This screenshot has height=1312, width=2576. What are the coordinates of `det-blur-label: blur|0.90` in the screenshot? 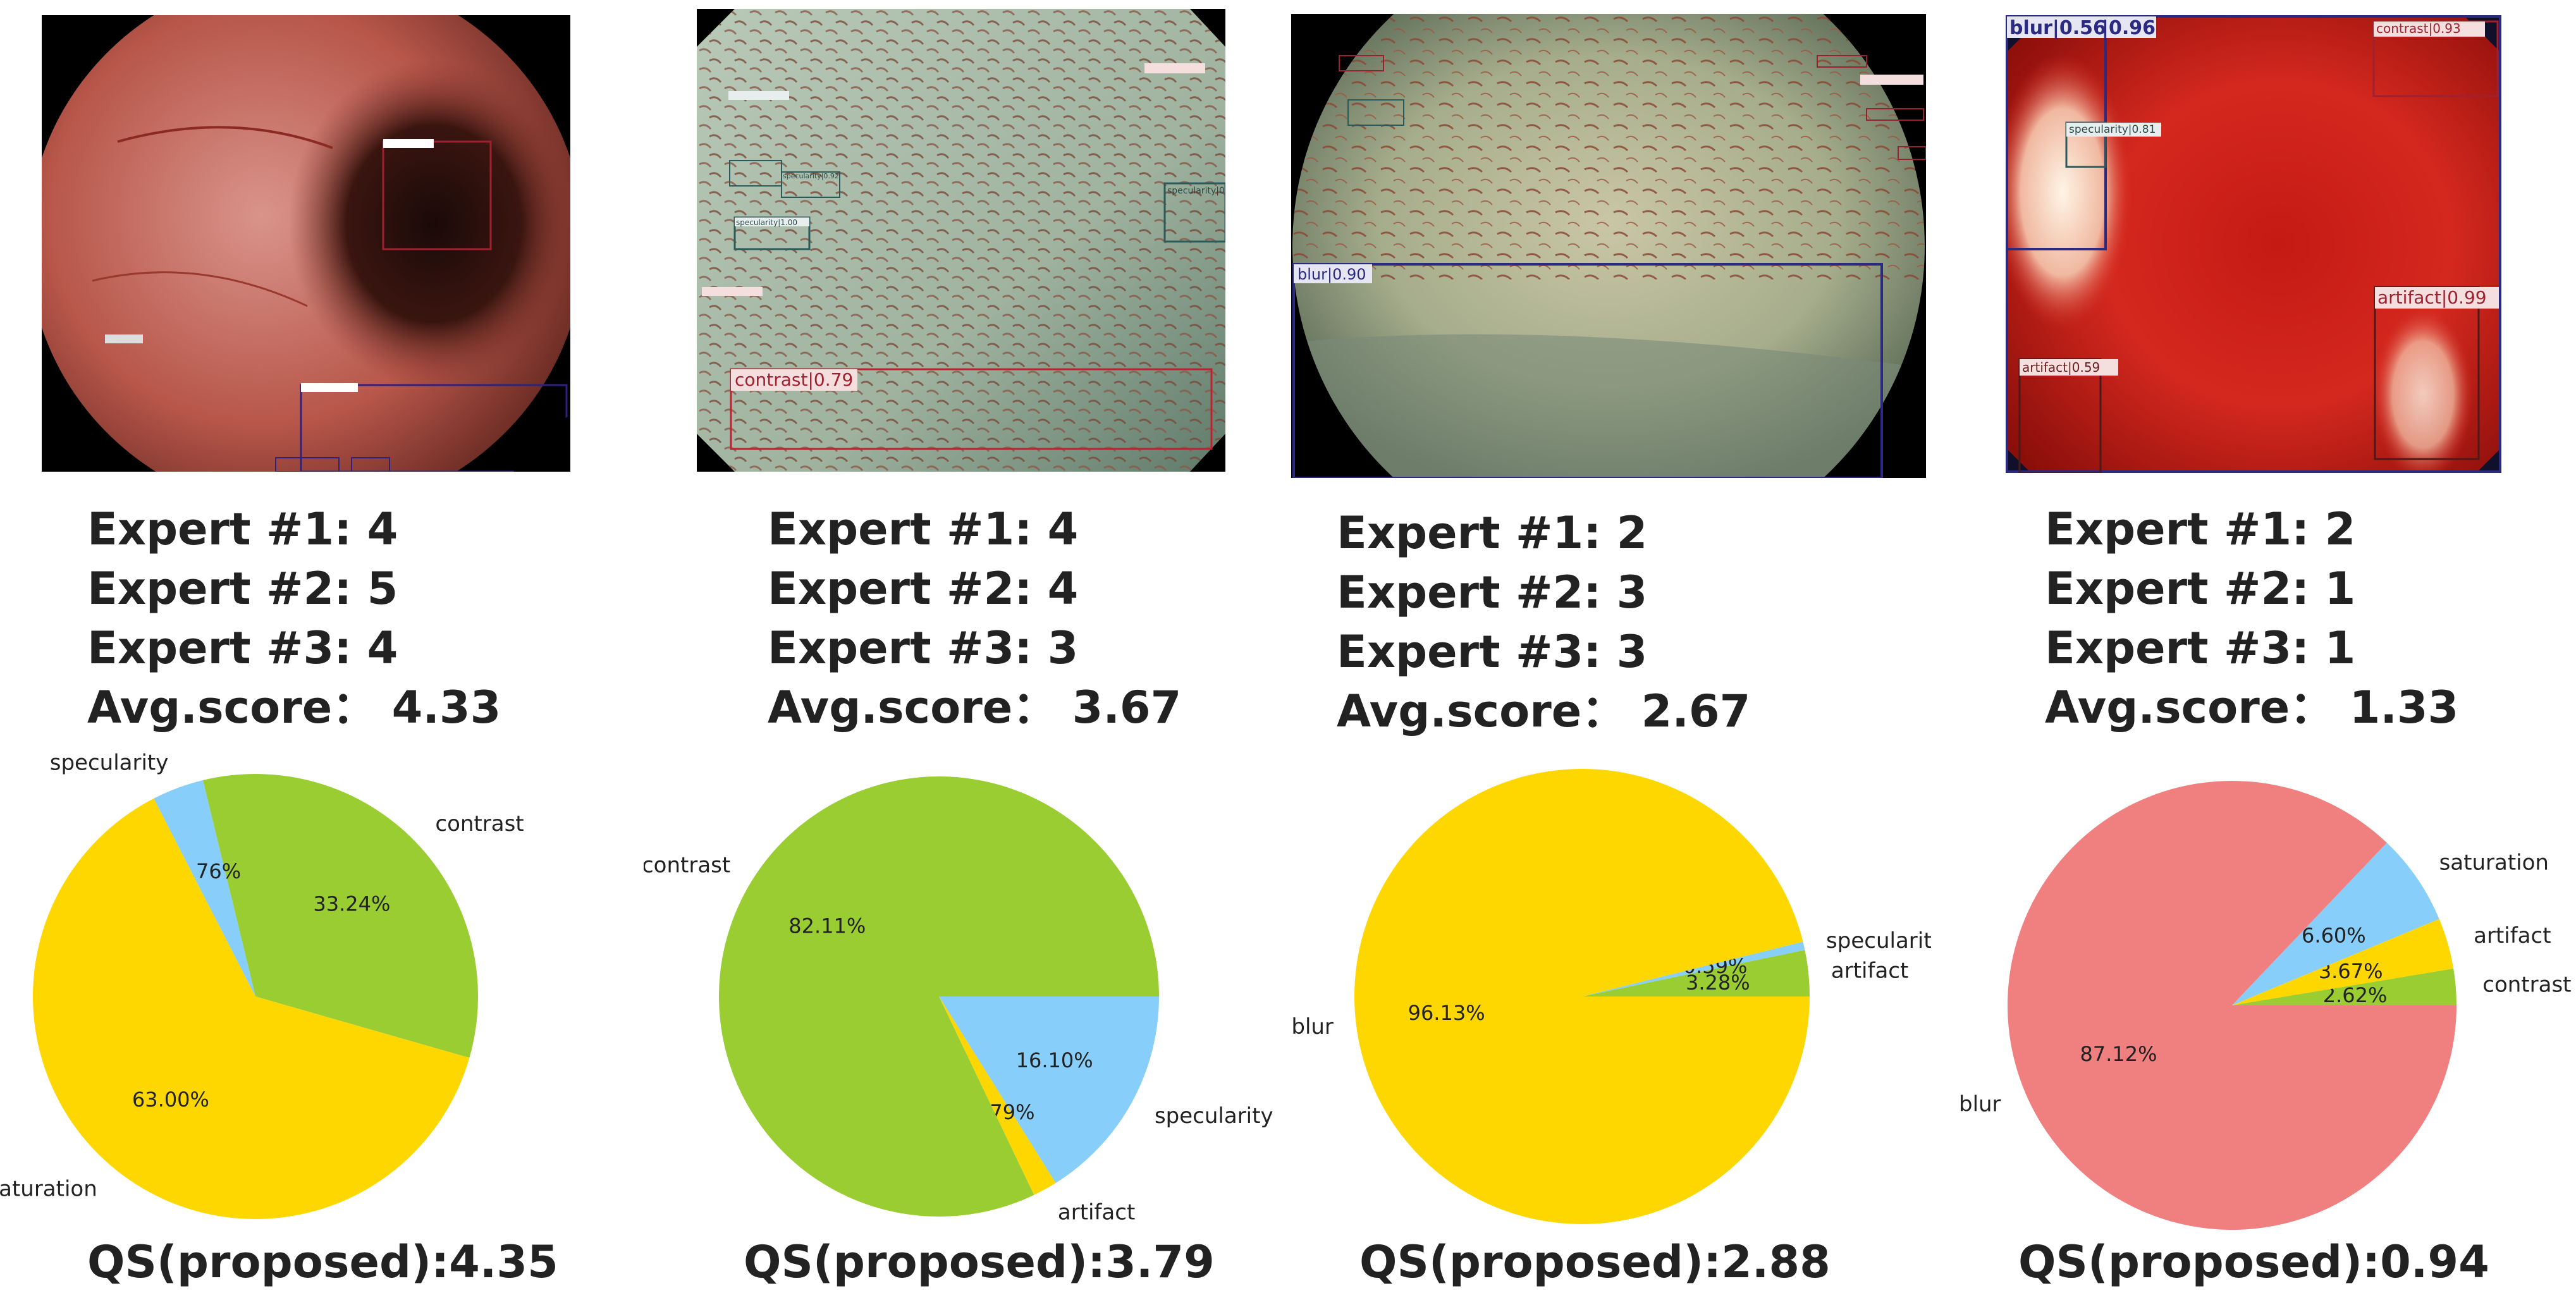 It's located at (1331, 274).